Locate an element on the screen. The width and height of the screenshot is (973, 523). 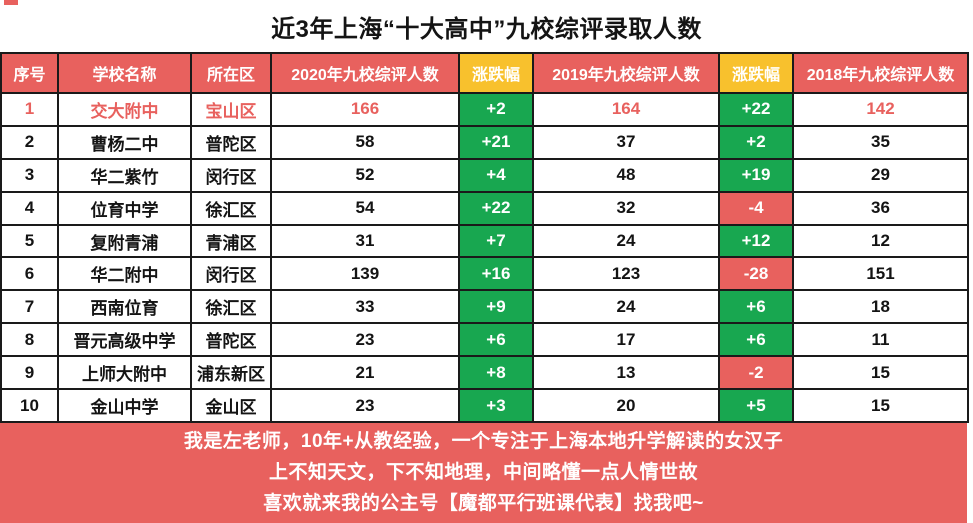
cell-rank: 2 is located at coordinates (29, 142).